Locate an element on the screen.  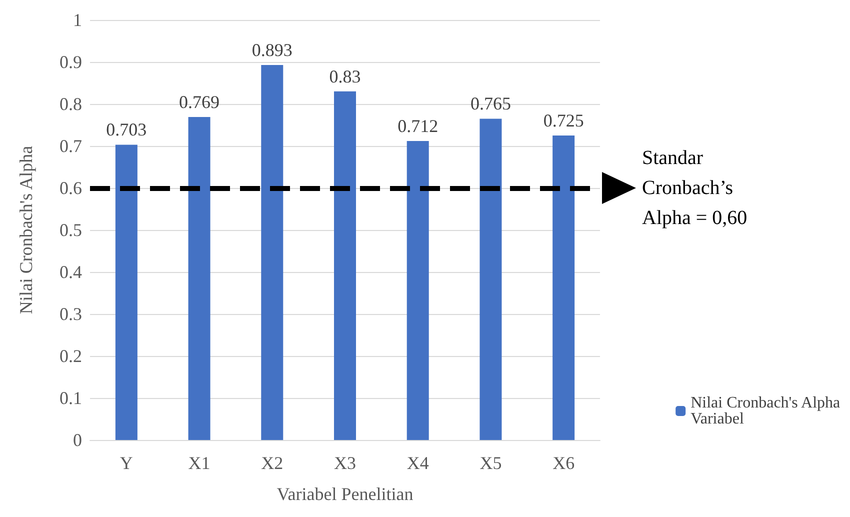
data-label: 0.769 is located at coordinates (199, 102).